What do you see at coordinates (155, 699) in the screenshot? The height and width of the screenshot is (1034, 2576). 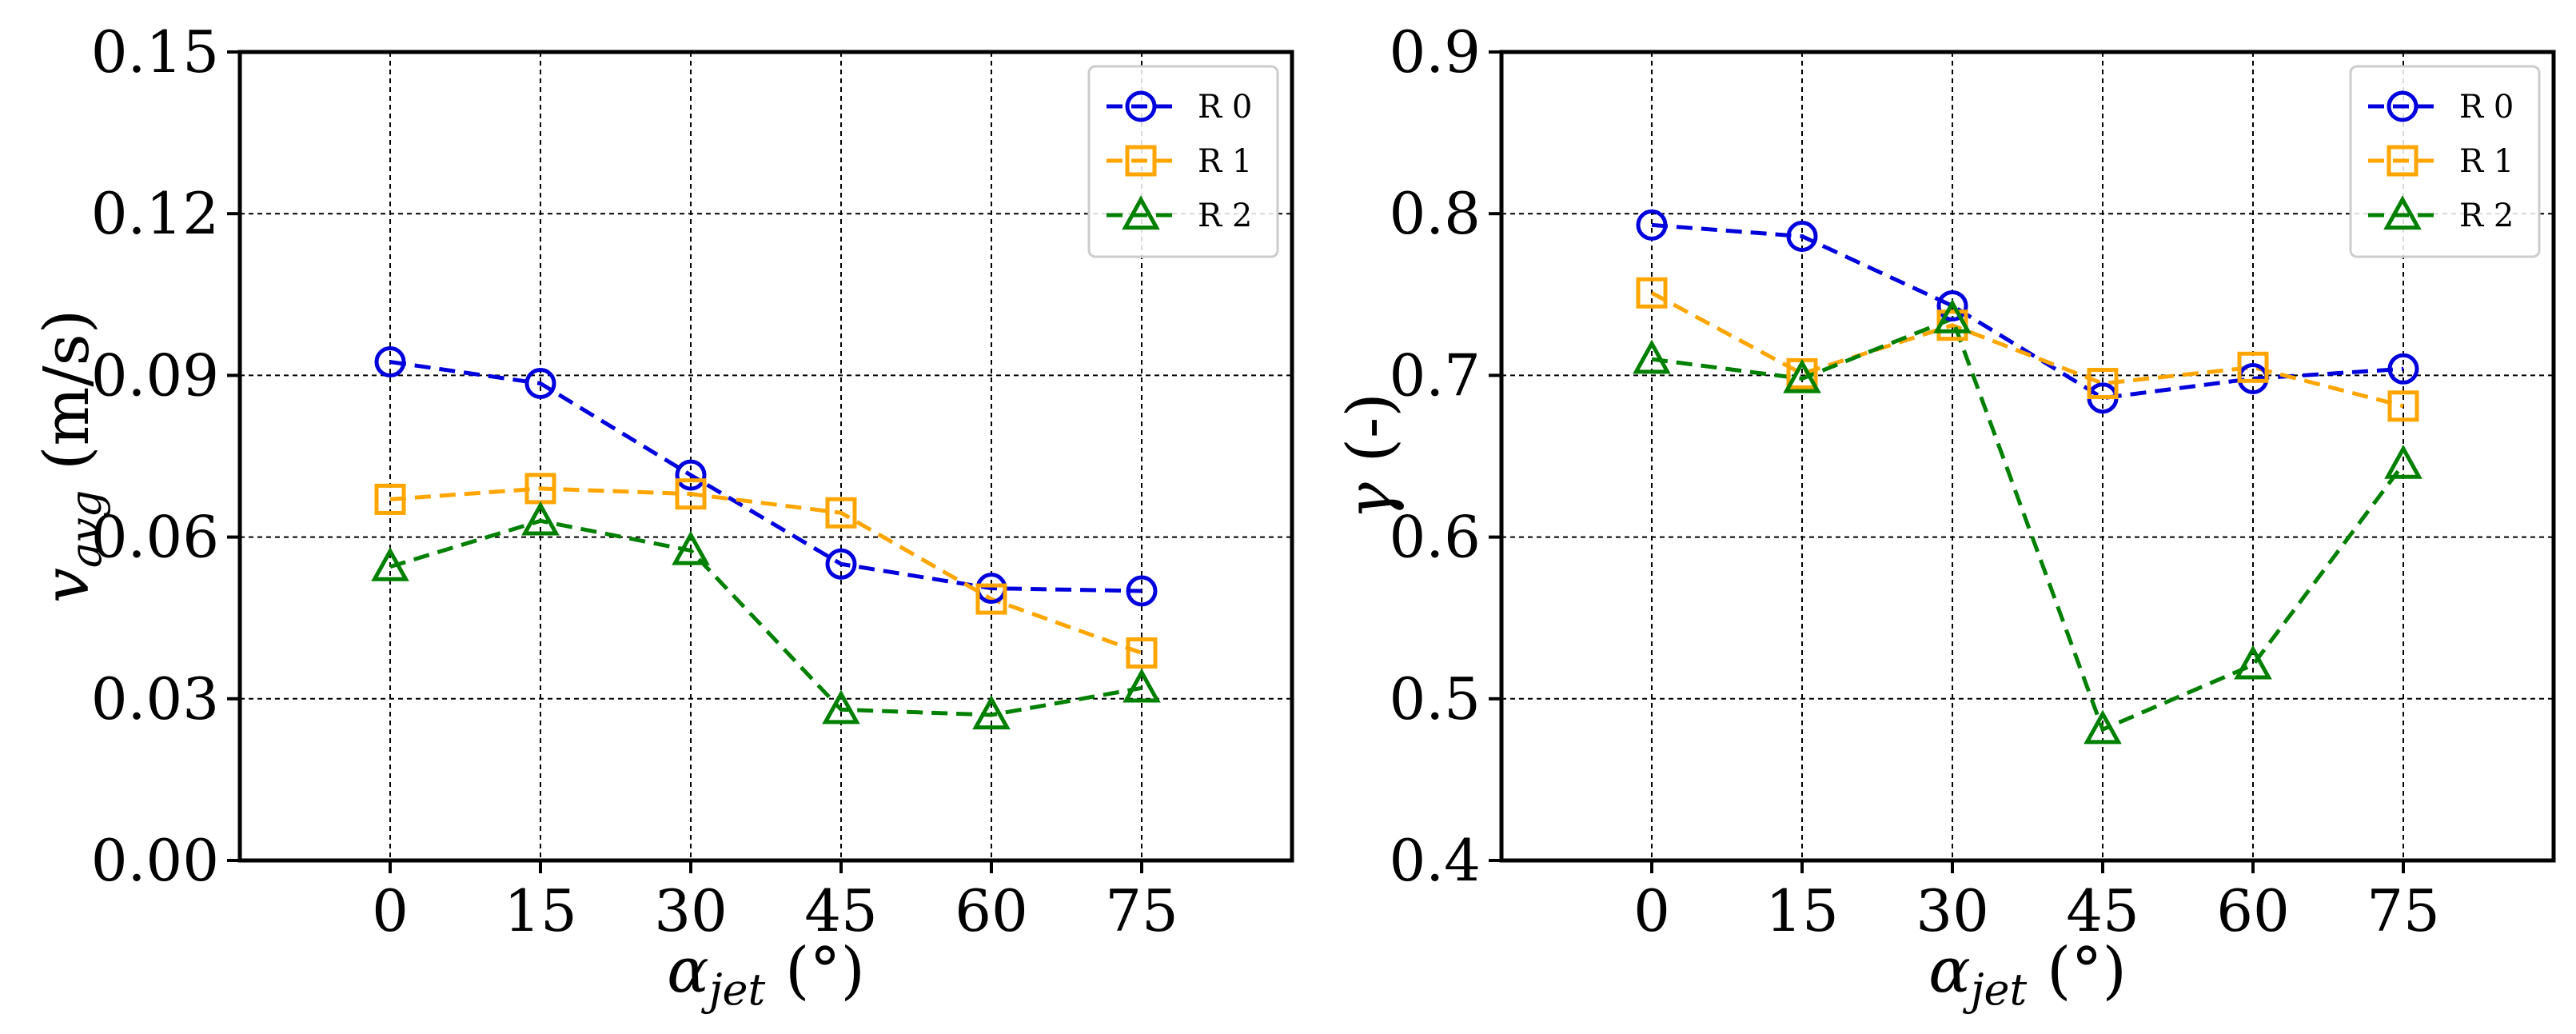 I see `y-tick-label: 0.03` at bounding box center [155, 699].